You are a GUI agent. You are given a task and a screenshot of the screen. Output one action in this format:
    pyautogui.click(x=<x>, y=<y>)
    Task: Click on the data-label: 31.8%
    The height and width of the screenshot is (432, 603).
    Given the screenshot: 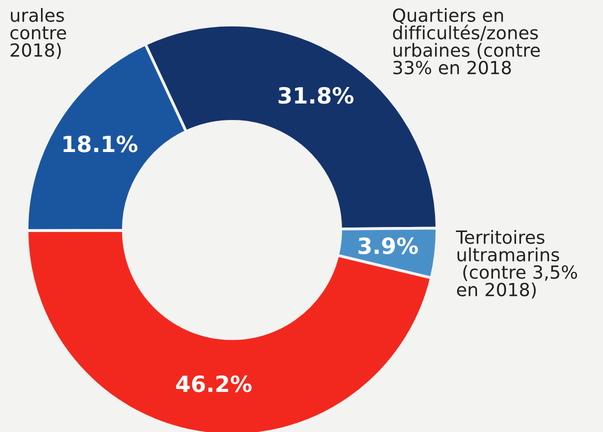 What is the action you would take?
    pyautogui.click(x=316, y=95)
    